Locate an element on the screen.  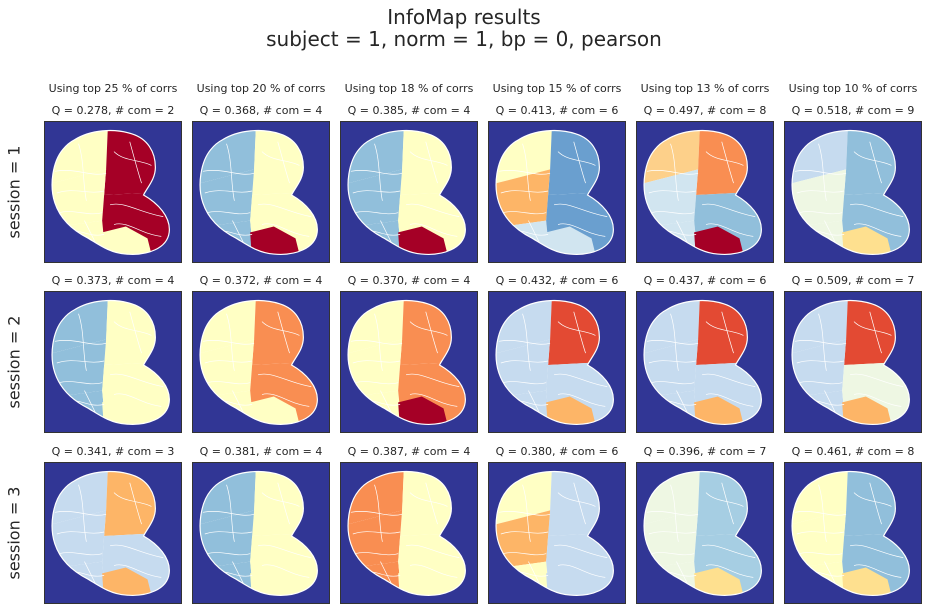
column-title: Using top 20 % of corrs is located at coordinates (261, 88).